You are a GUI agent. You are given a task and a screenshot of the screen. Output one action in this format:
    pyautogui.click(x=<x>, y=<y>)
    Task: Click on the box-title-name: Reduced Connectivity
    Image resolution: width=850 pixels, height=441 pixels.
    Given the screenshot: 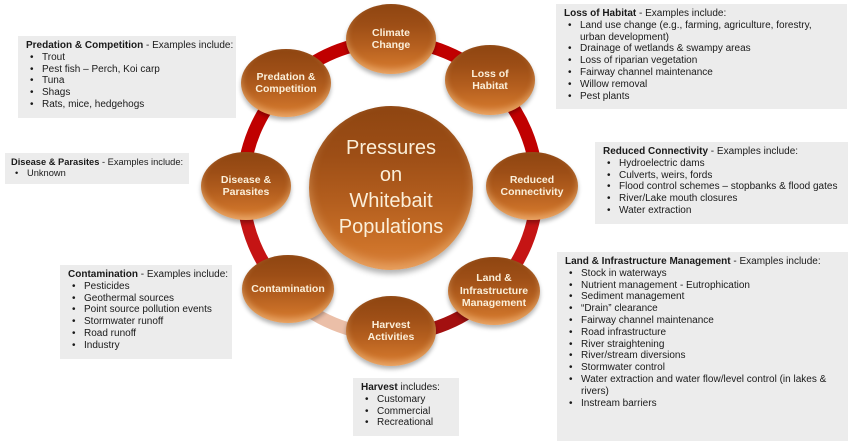 What is the action you would take?
    pyautogui.click(x=656, y=151)
    